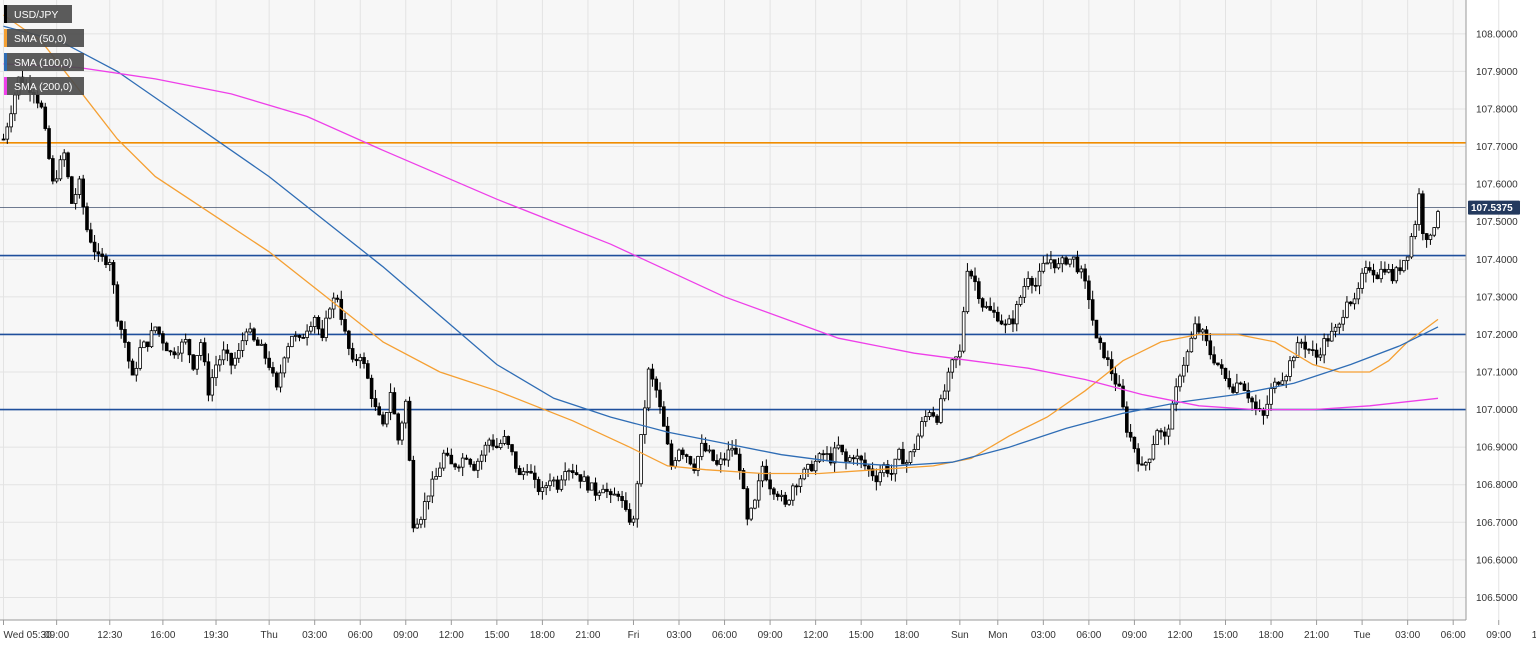 This screenshot has width=1536, height=647. I want to click on legend-swatch, so click(5, 86).